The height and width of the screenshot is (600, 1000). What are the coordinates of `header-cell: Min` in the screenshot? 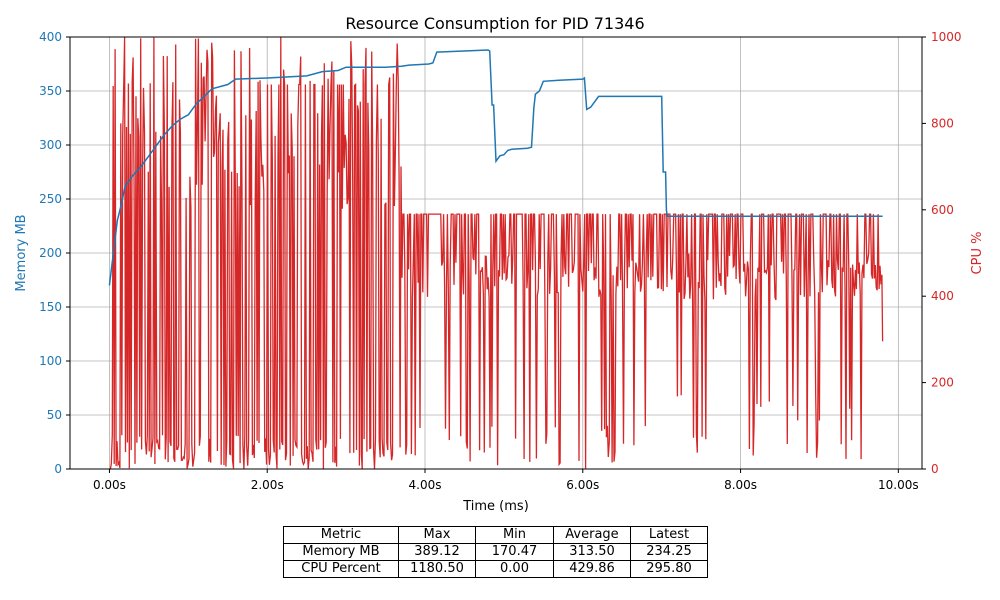 It's located at (514, 535).